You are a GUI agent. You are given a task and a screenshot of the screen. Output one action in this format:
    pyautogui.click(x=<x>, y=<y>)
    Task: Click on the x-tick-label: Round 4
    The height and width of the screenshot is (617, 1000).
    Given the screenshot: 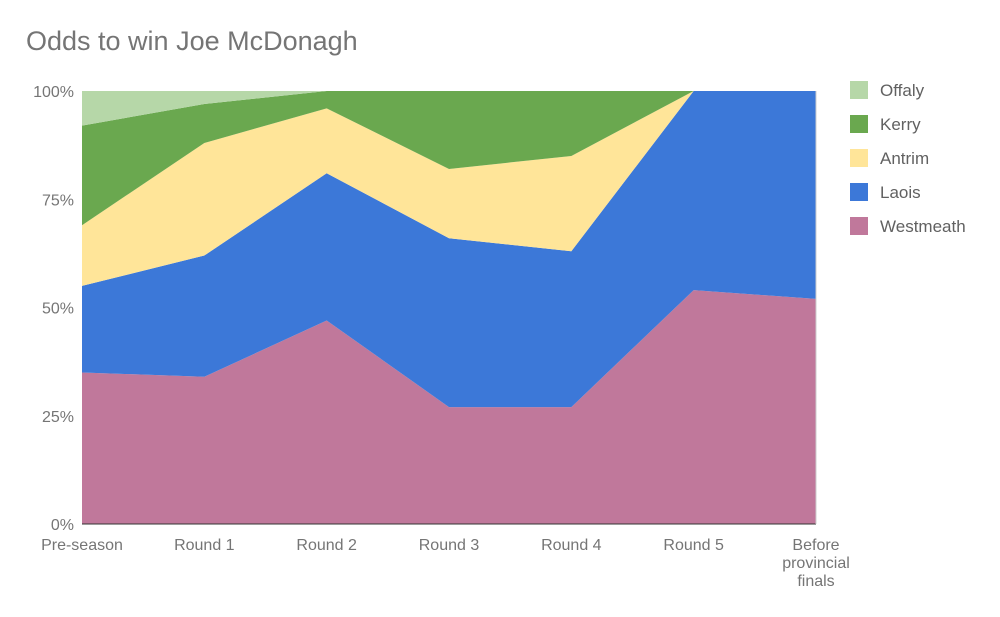 What is the action you would take?
    pyautogui.click(x=571, y=545)
    